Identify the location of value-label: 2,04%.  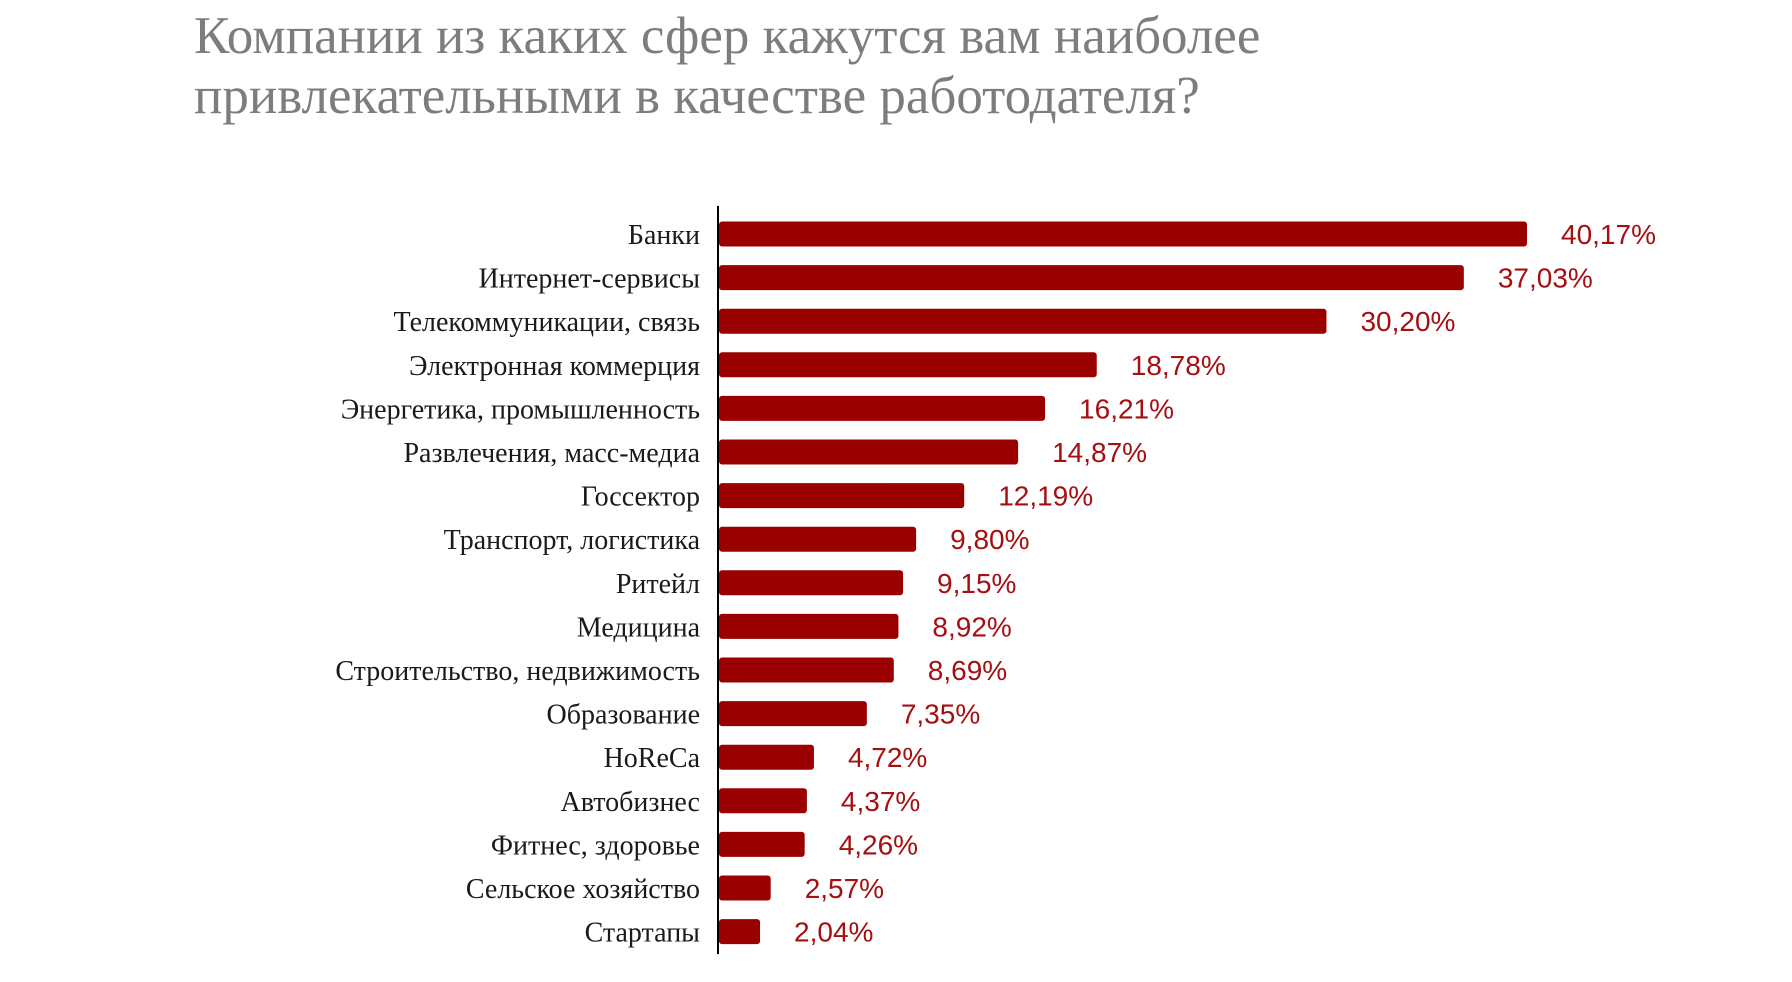
(833, 932).